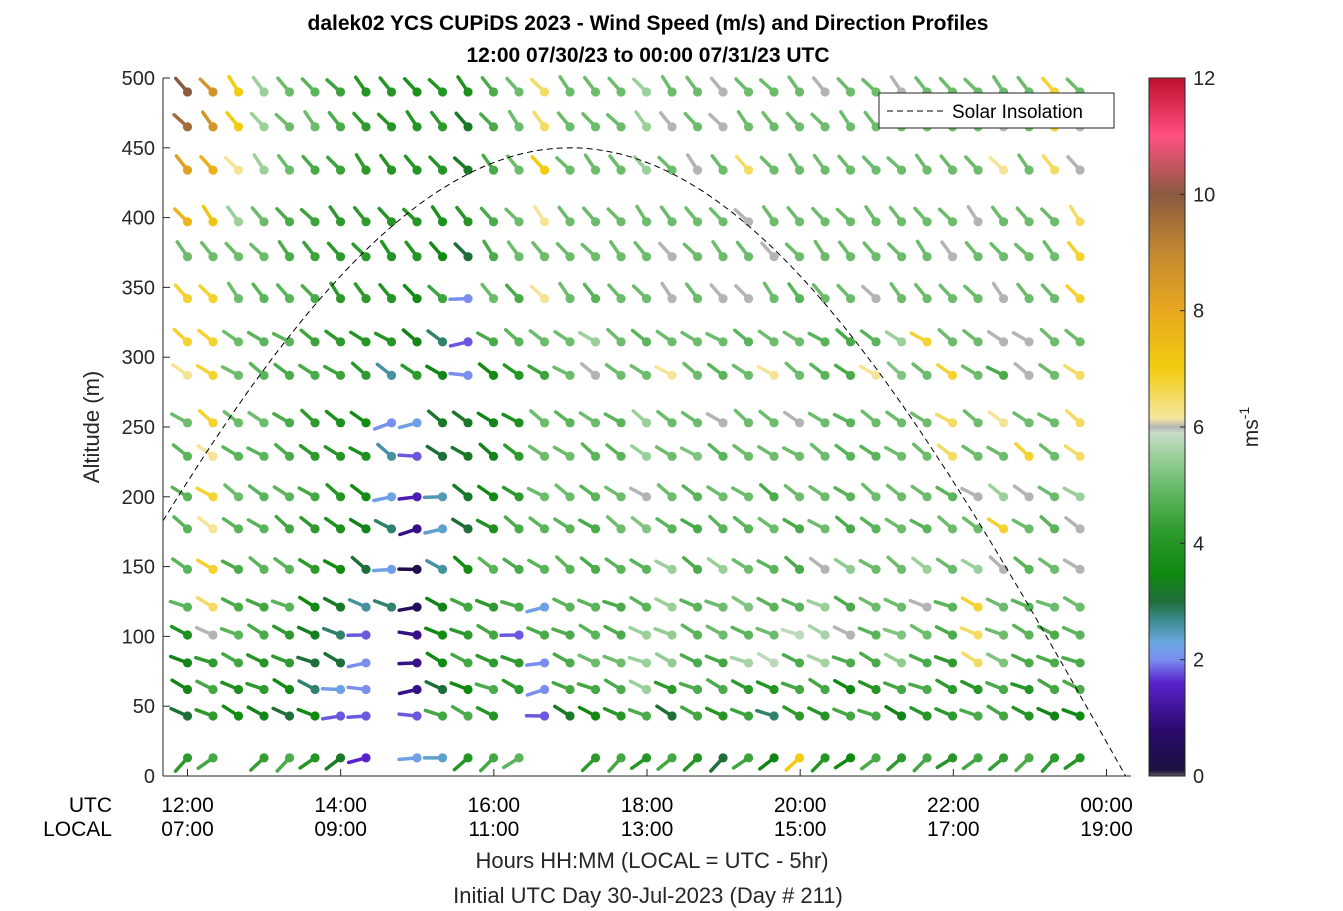  I want to click on y-tick-label: 500, so click(138, 79).